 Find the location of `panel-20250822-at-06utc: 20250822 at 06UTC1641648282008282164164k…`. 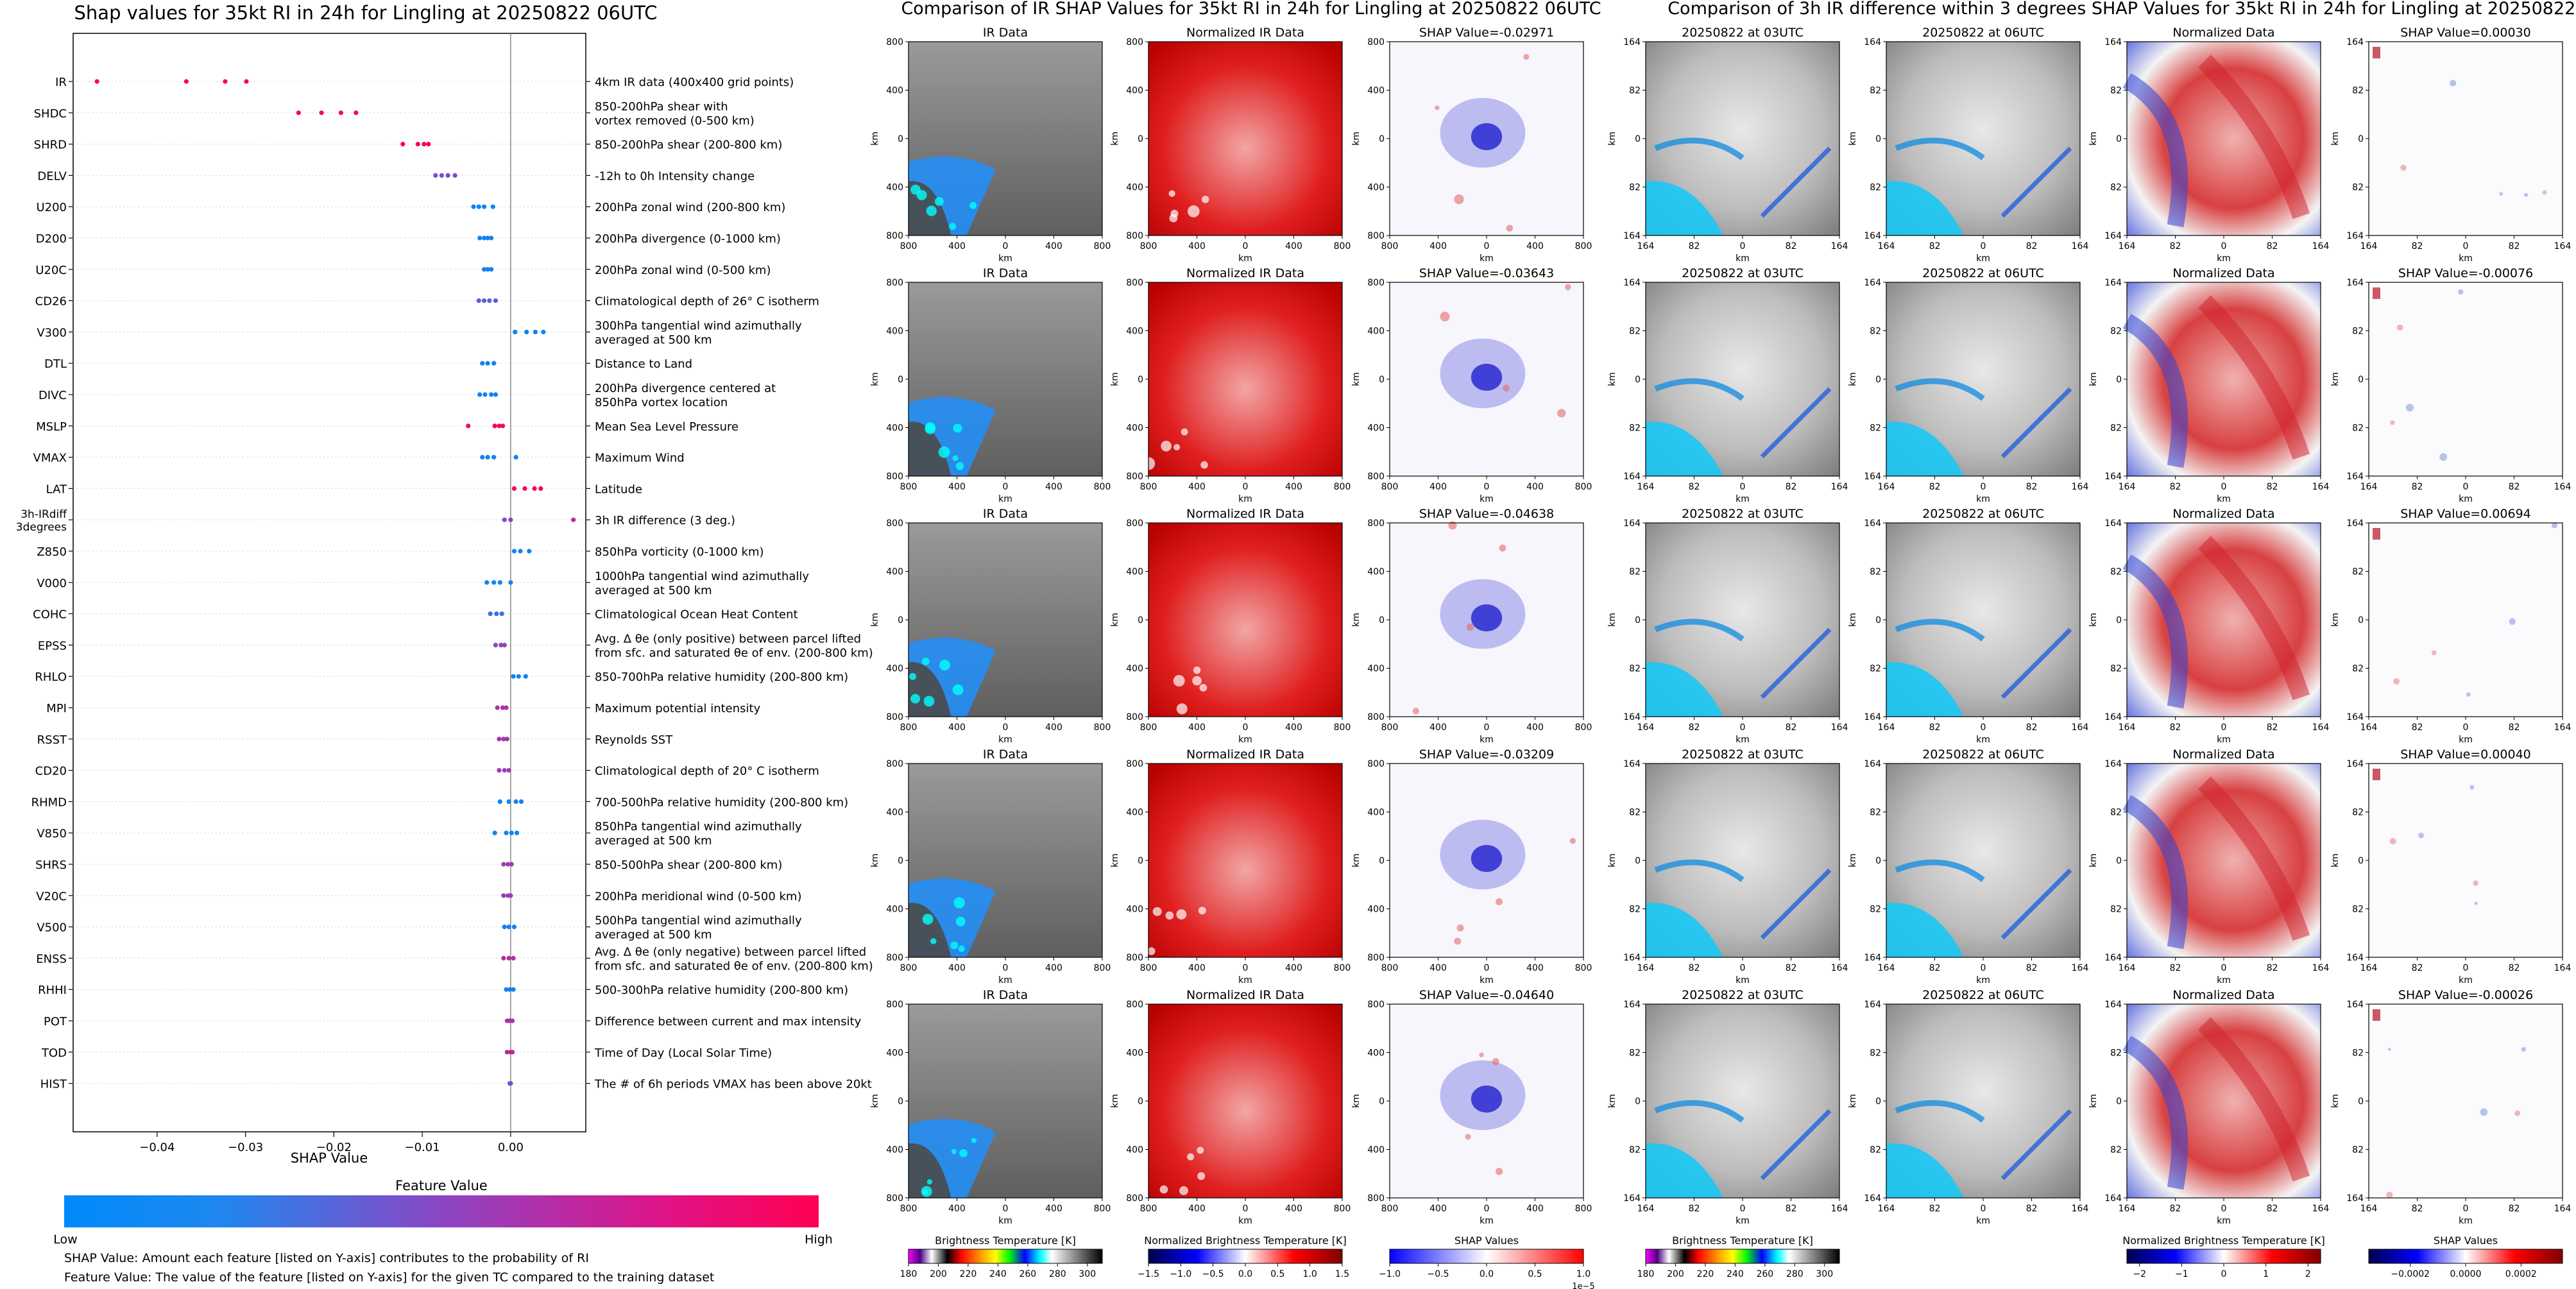

panel-20250822-at-06utc: 20250822 at 06UTC1641648282008282164164k… is located at coordinates (1968, 1107).